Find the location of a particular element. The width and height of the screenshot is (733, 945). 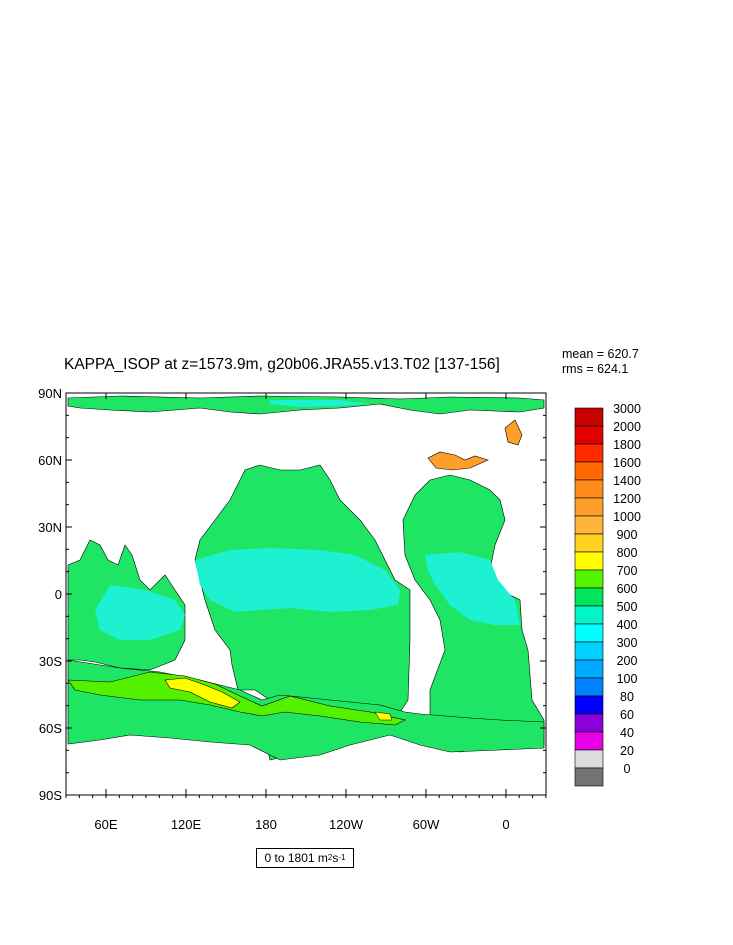

arctic-orange is located at coordinates (513, 432).